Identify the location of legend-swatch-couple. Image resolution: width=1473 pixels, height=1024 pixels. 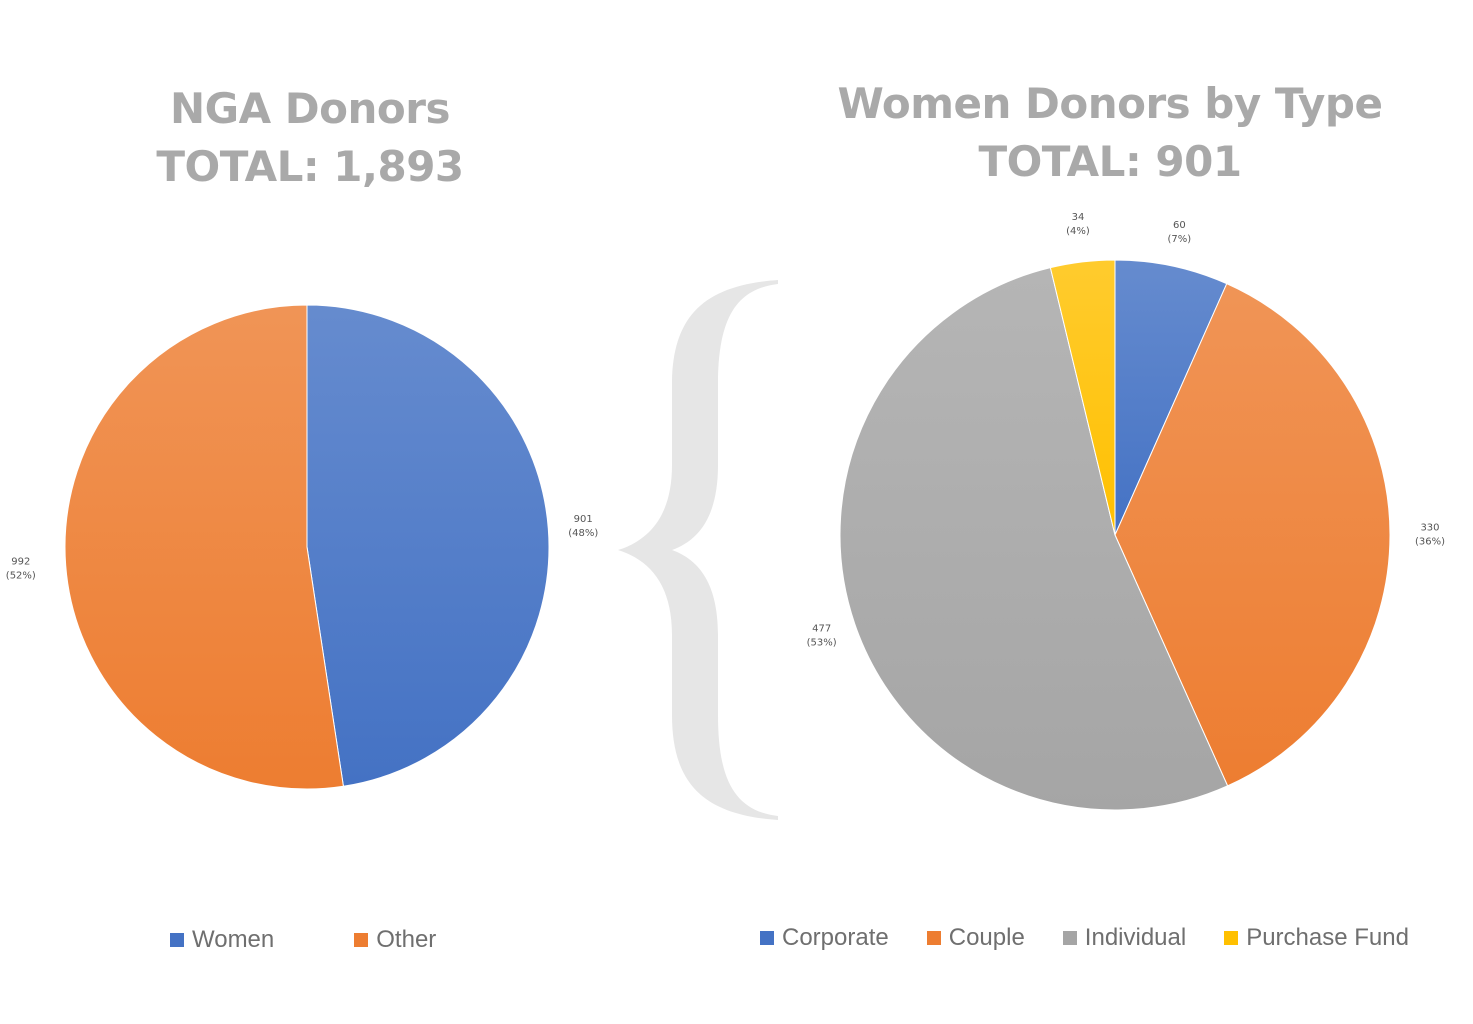
(933, 938).